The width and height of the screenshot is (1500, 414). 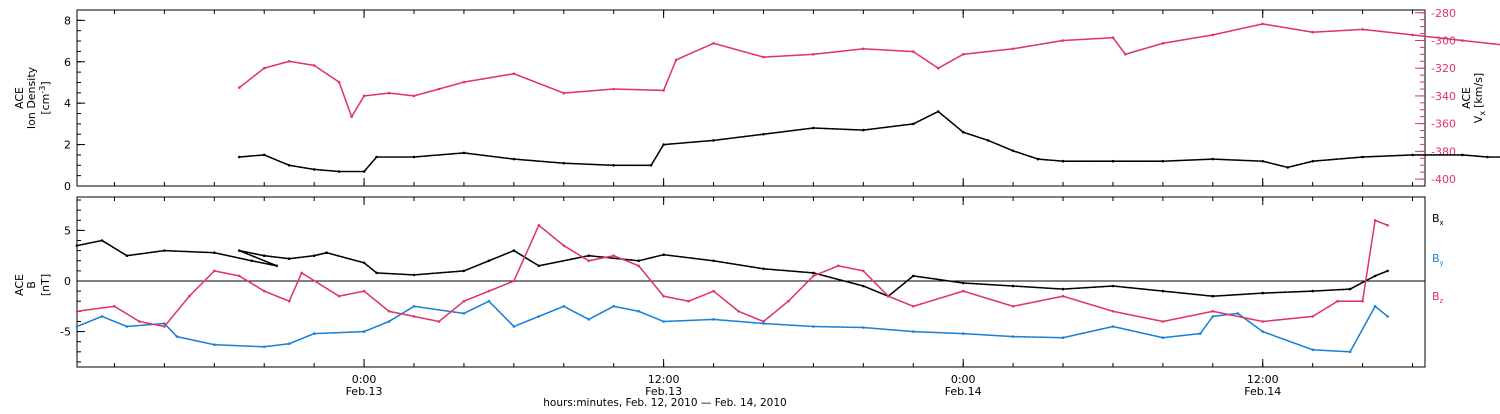 What do you see at coordinates (31, 97) in the screenshot?
I see `density-label-line2: Ion Density` at bounding box center [31, 97].